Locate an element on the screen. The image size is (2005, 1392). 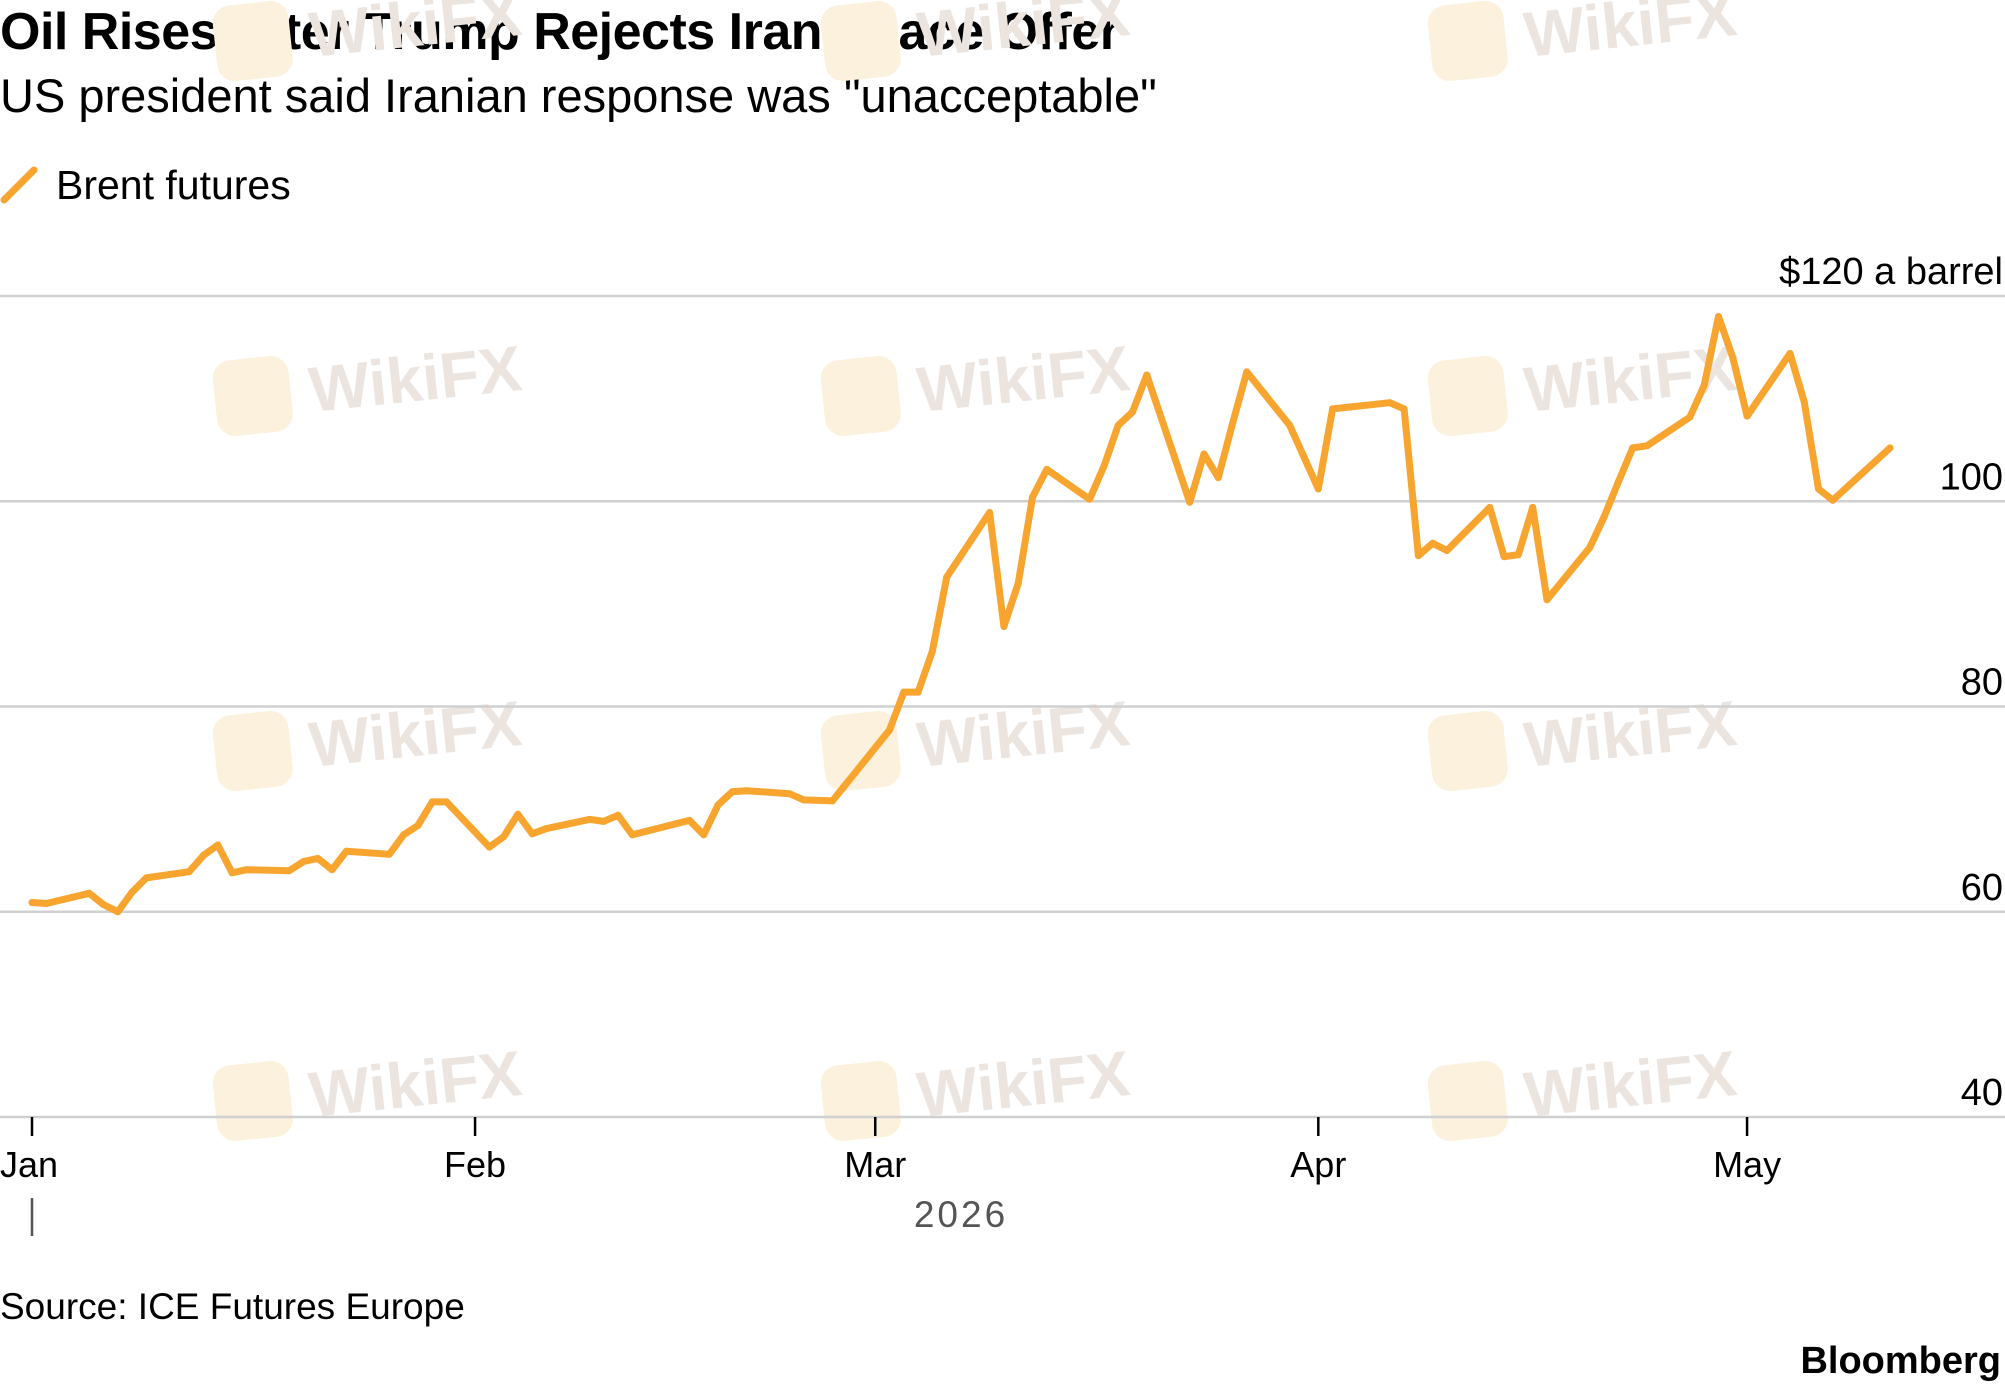
y-axis-labels: $120 a barrel 100 80 60 40 is located at coordinates (1891, 682).